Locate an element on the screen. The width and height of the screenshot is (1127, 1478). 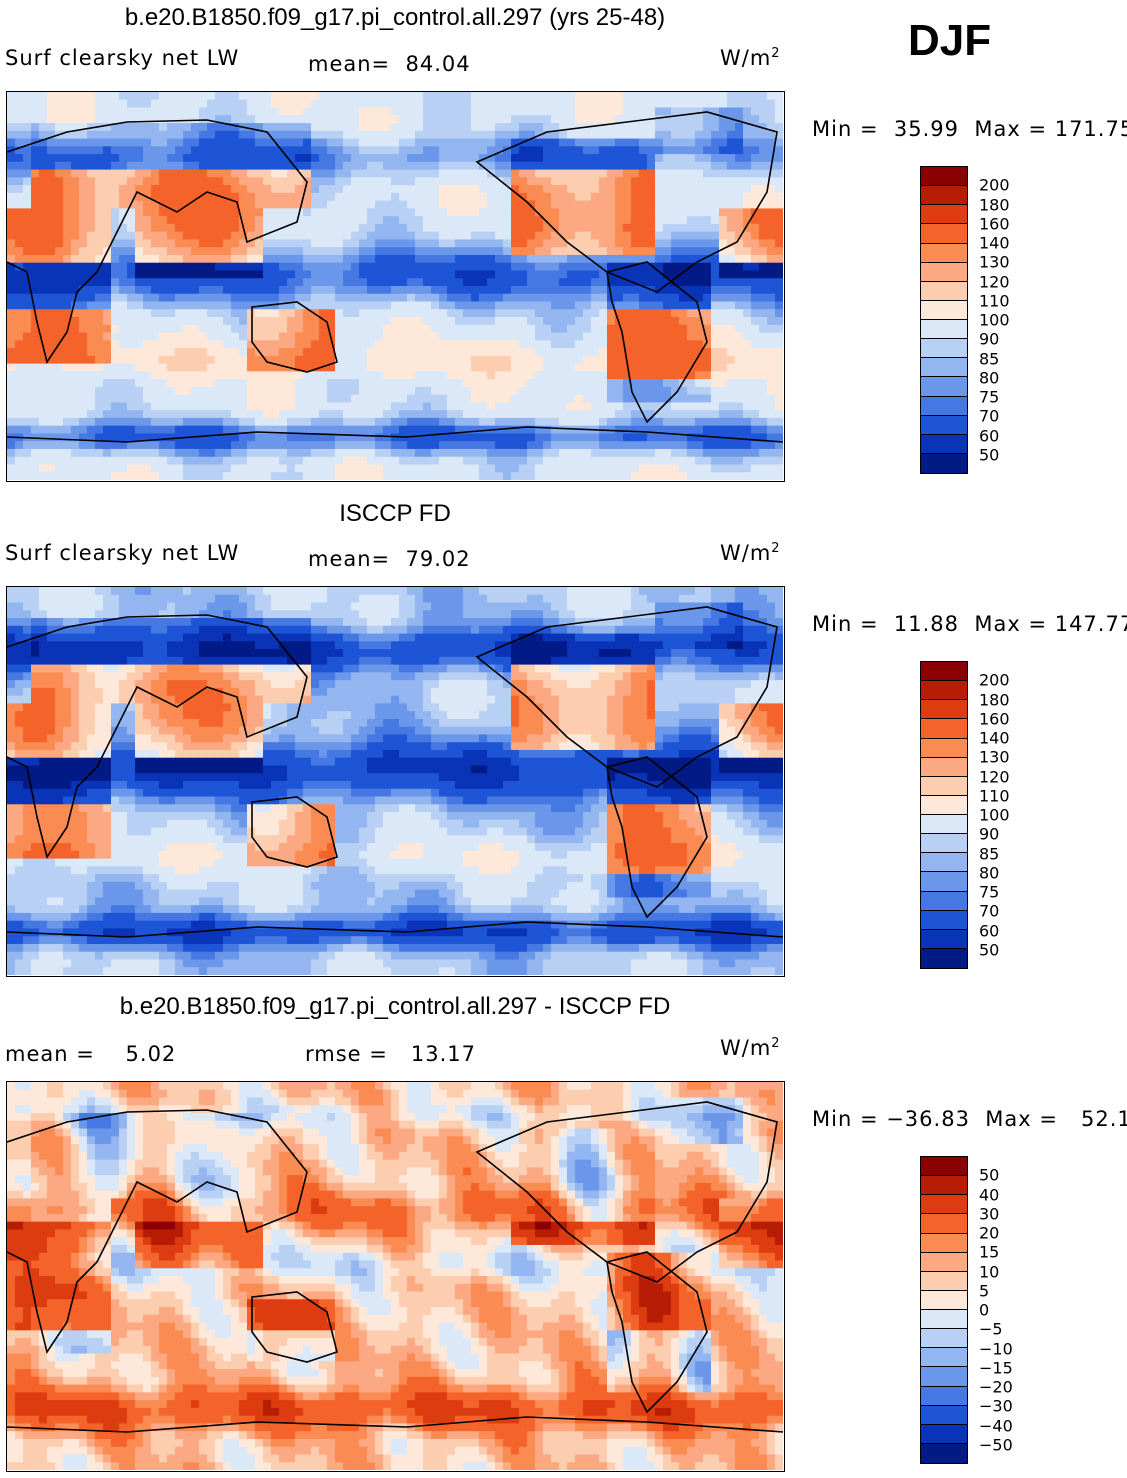
colorbar-tick-label: 0 is located at coordinates (984, 1310).